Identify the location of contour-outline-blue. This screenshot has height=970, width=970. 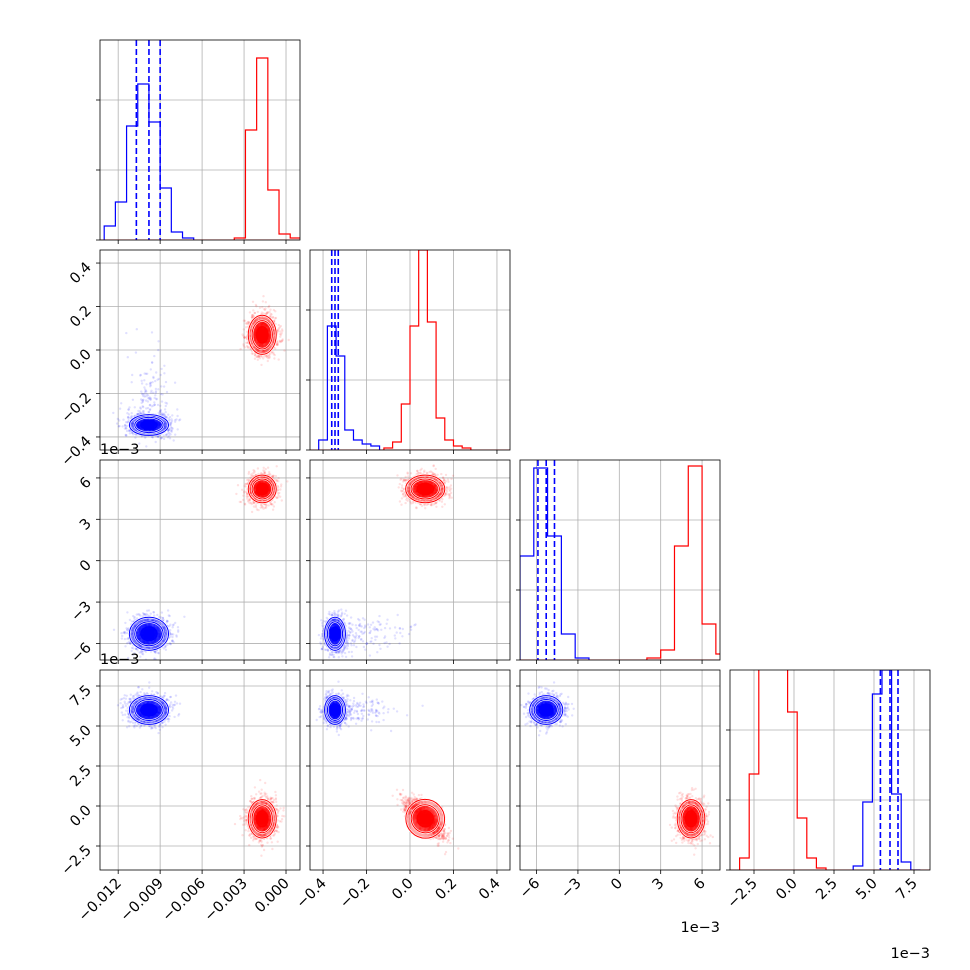
(149, 634).